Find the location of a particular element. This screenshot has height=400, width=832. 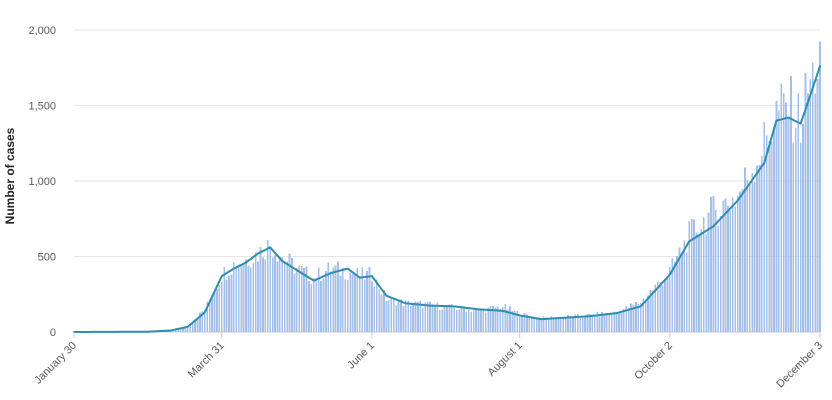

y-tick-label: 1,500 is located at coordinates (42, 107).